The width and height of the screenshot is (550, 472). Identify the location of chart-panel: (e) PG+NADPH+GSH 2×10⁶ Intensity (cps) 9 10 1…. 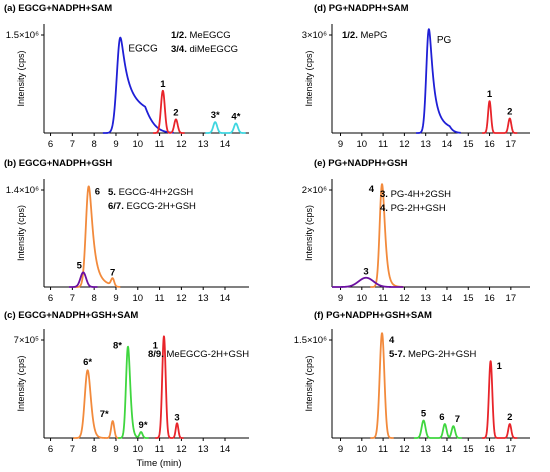
(416, 231).